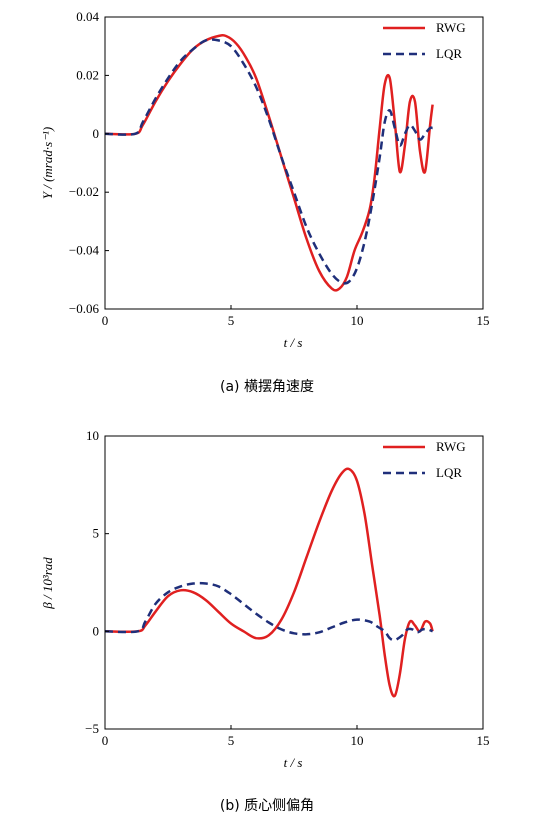  I want to click on chart-b-x-axis-label: t / s, so click(293, 762).